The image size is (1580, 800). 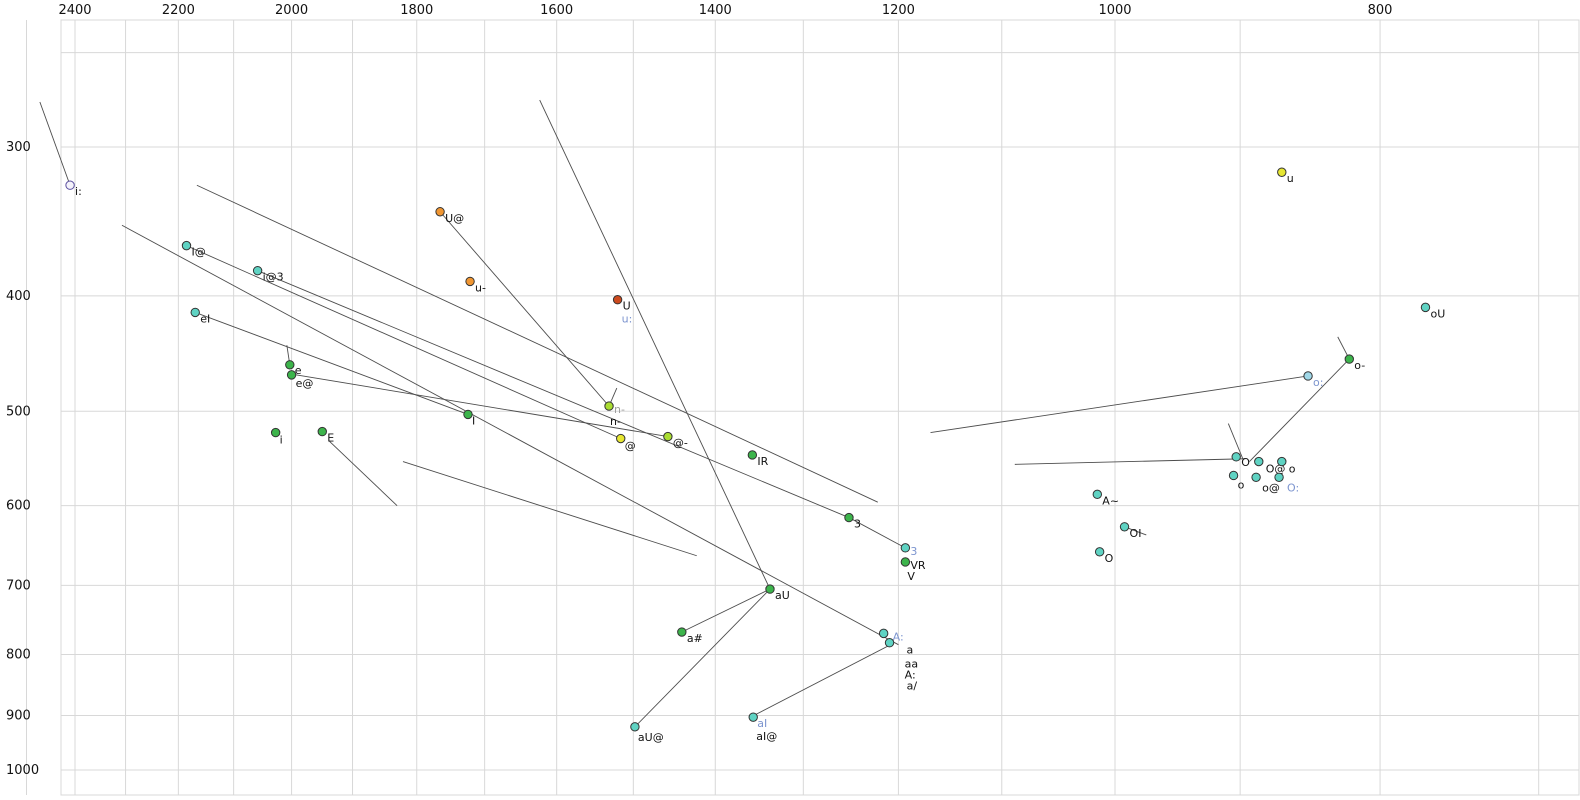 What do you see at coordinates (281, 440) in the screenshot?
I see `point-label-i: i` at bounding box center [281, 440].